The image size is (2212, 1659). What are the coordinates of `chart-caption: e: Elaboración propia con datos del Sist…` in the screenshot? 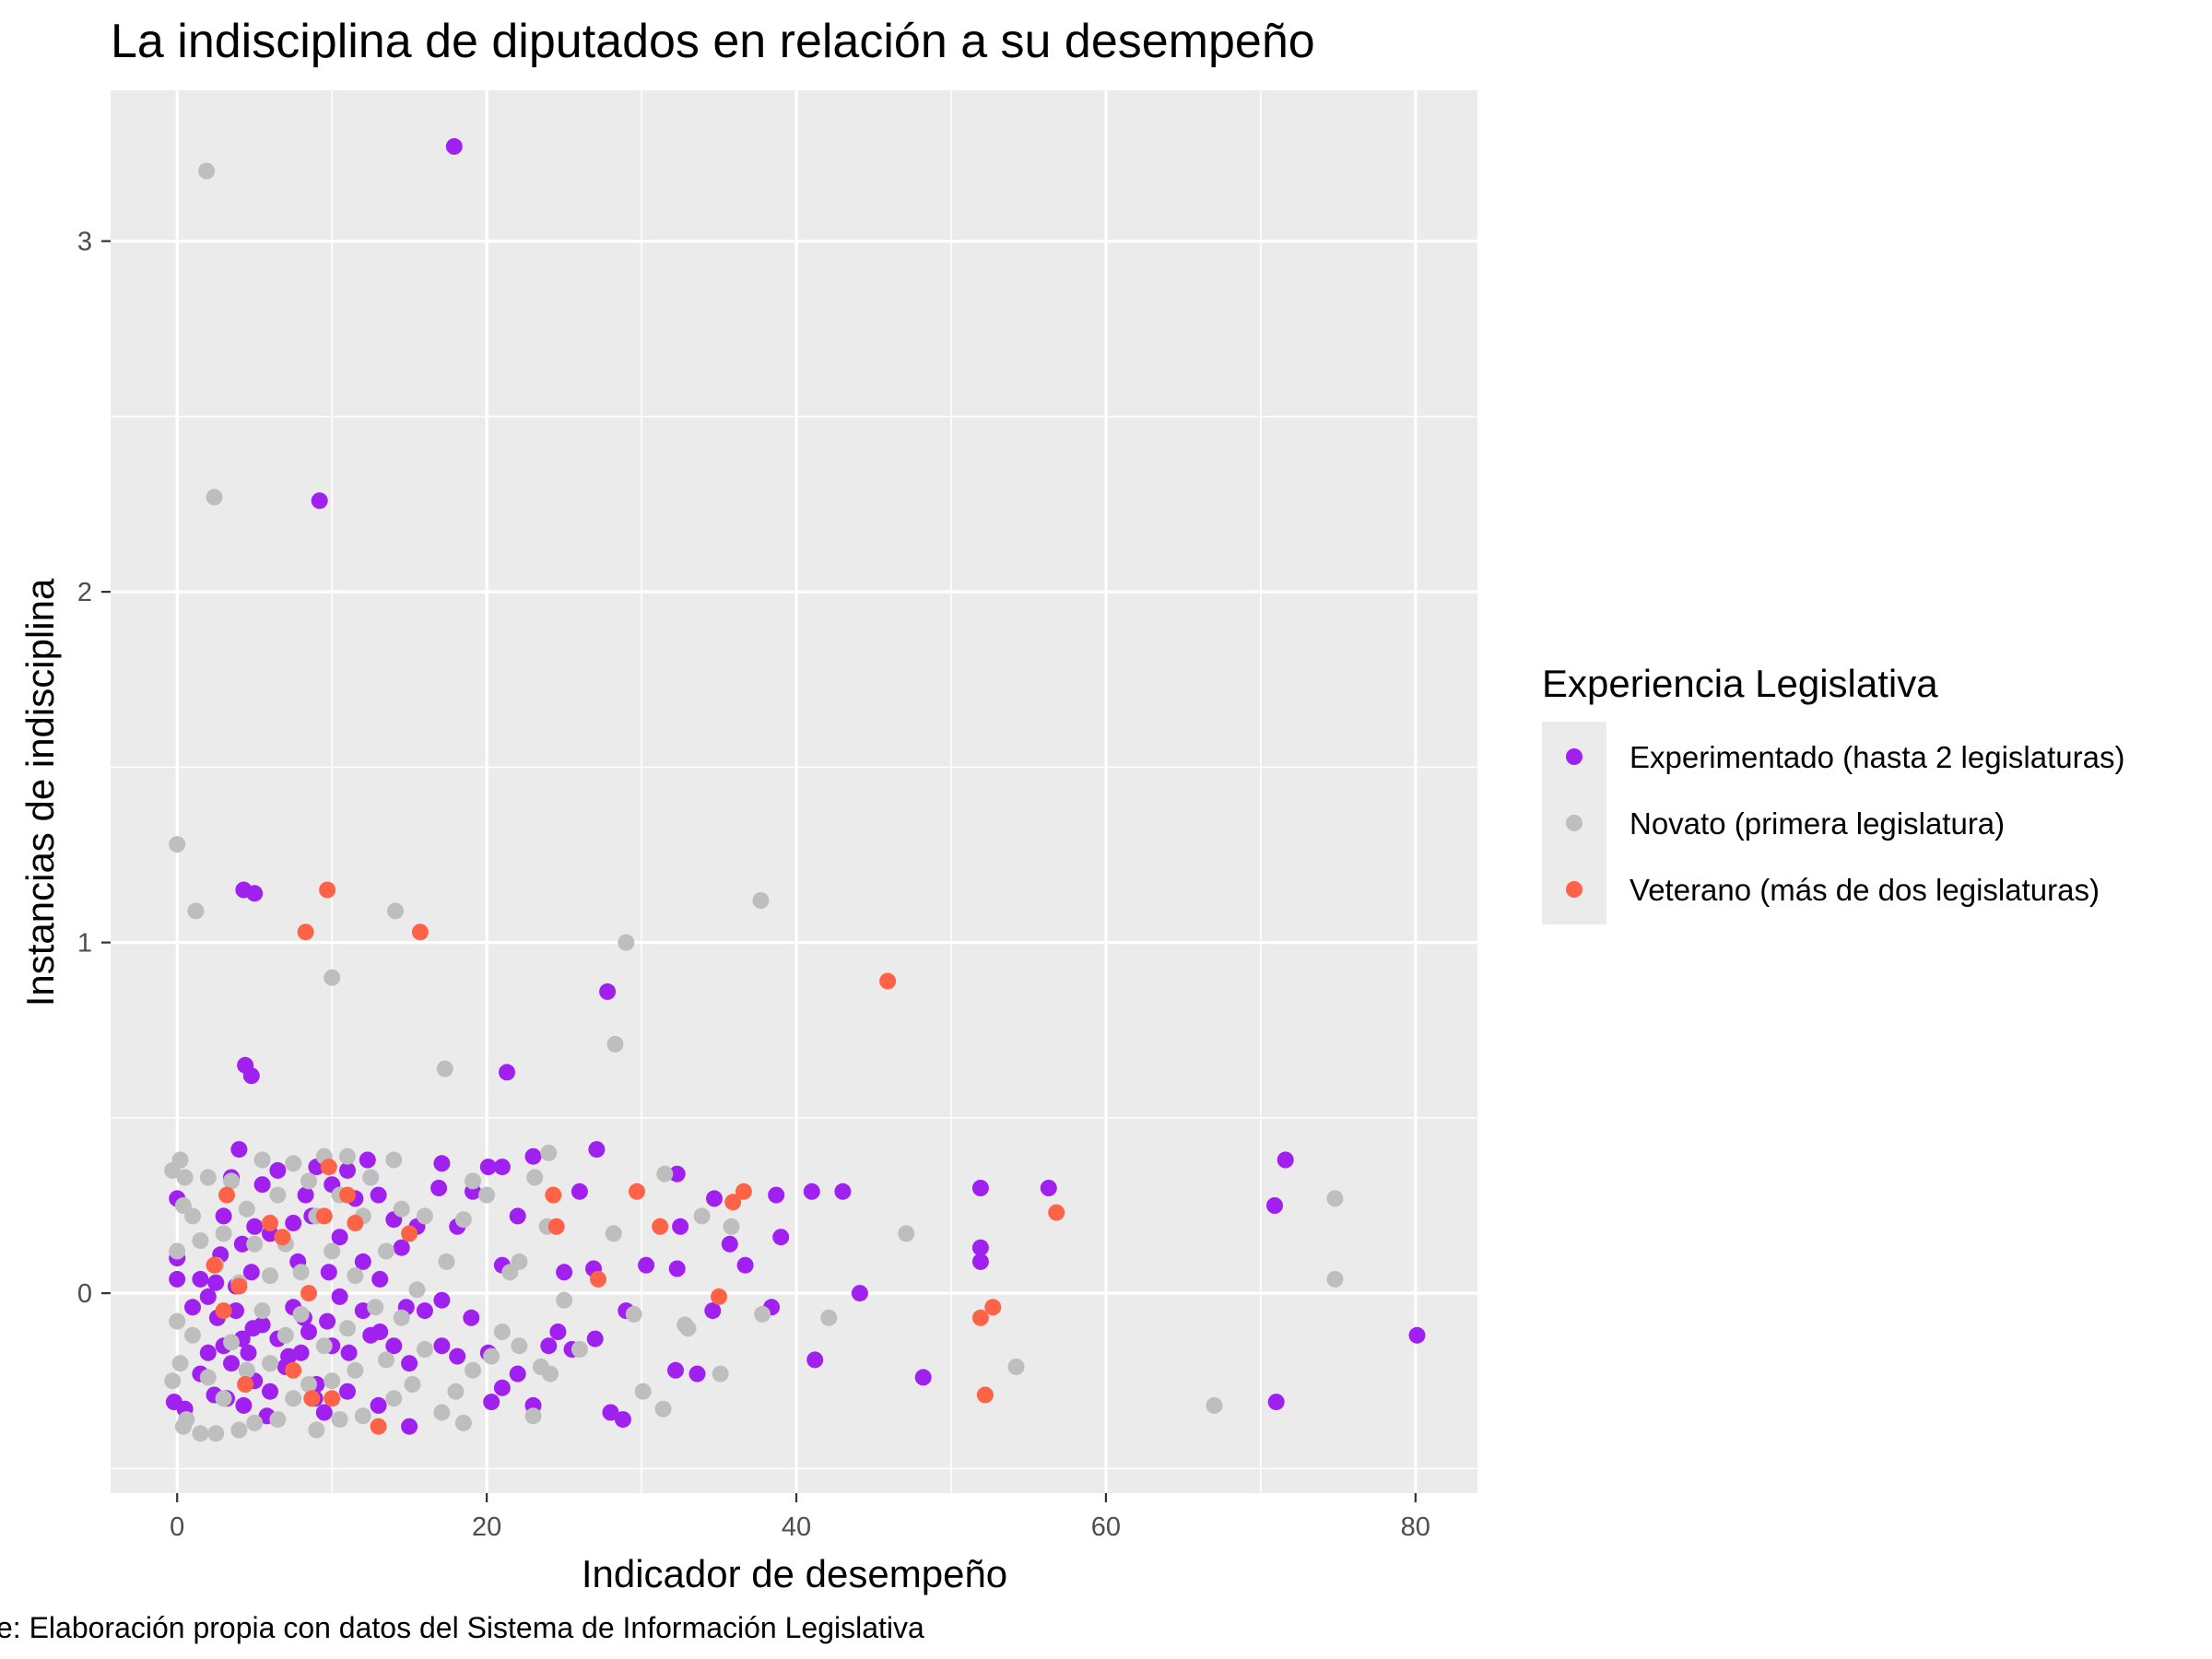 It's located at (462, 1627).